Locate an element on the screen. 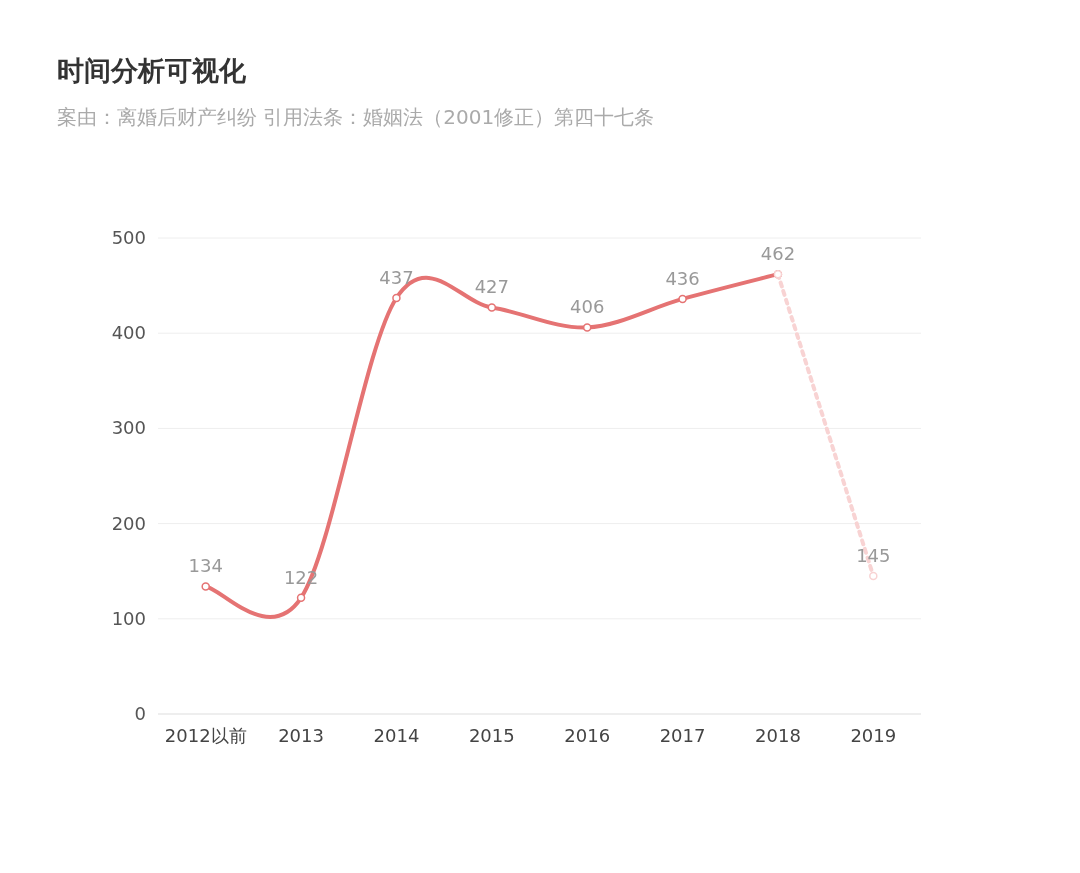 Image resolution: width=1080 pixels, height=873 pixels. y-tick-label: 500 is located at coordinates (128, 237).